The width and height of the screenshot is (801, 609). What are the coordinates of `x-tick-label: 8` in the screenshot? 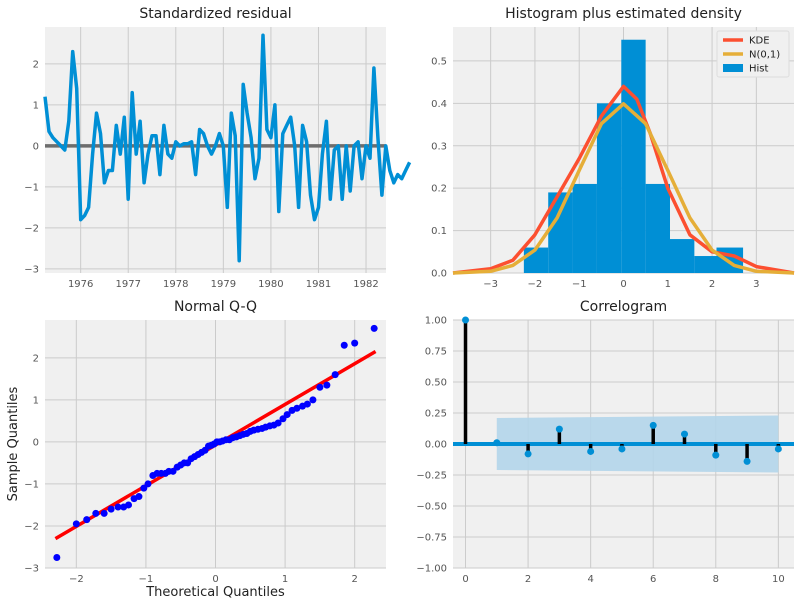 It's located at (716, 579).